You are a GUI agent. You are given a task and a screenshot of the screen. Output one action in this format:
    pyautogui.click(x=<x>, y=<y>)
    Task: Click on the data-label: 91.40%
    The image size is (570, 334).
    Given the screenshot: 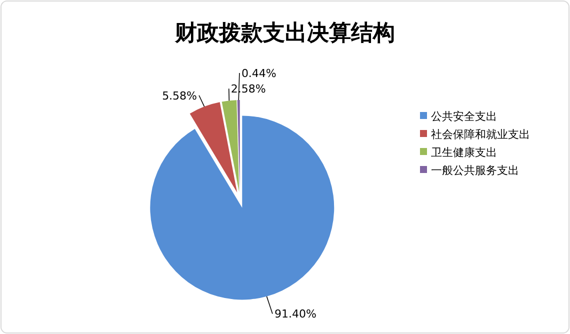 What is the action you would take?
    pyautogui.click(x=295, y=314)
    